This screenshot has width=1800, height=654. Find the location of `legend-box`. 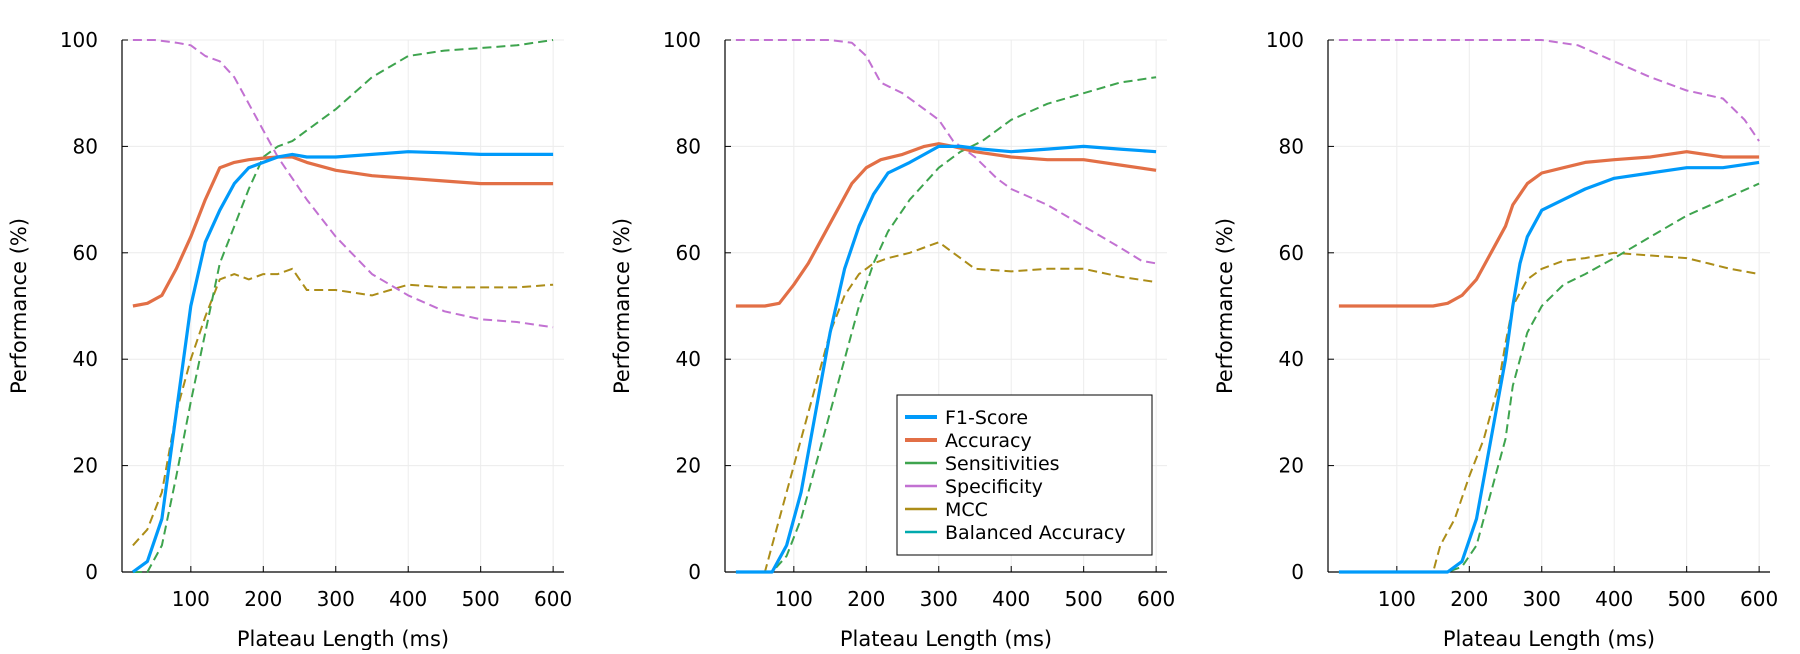

legend-box is located at coordinates (1024, 475).